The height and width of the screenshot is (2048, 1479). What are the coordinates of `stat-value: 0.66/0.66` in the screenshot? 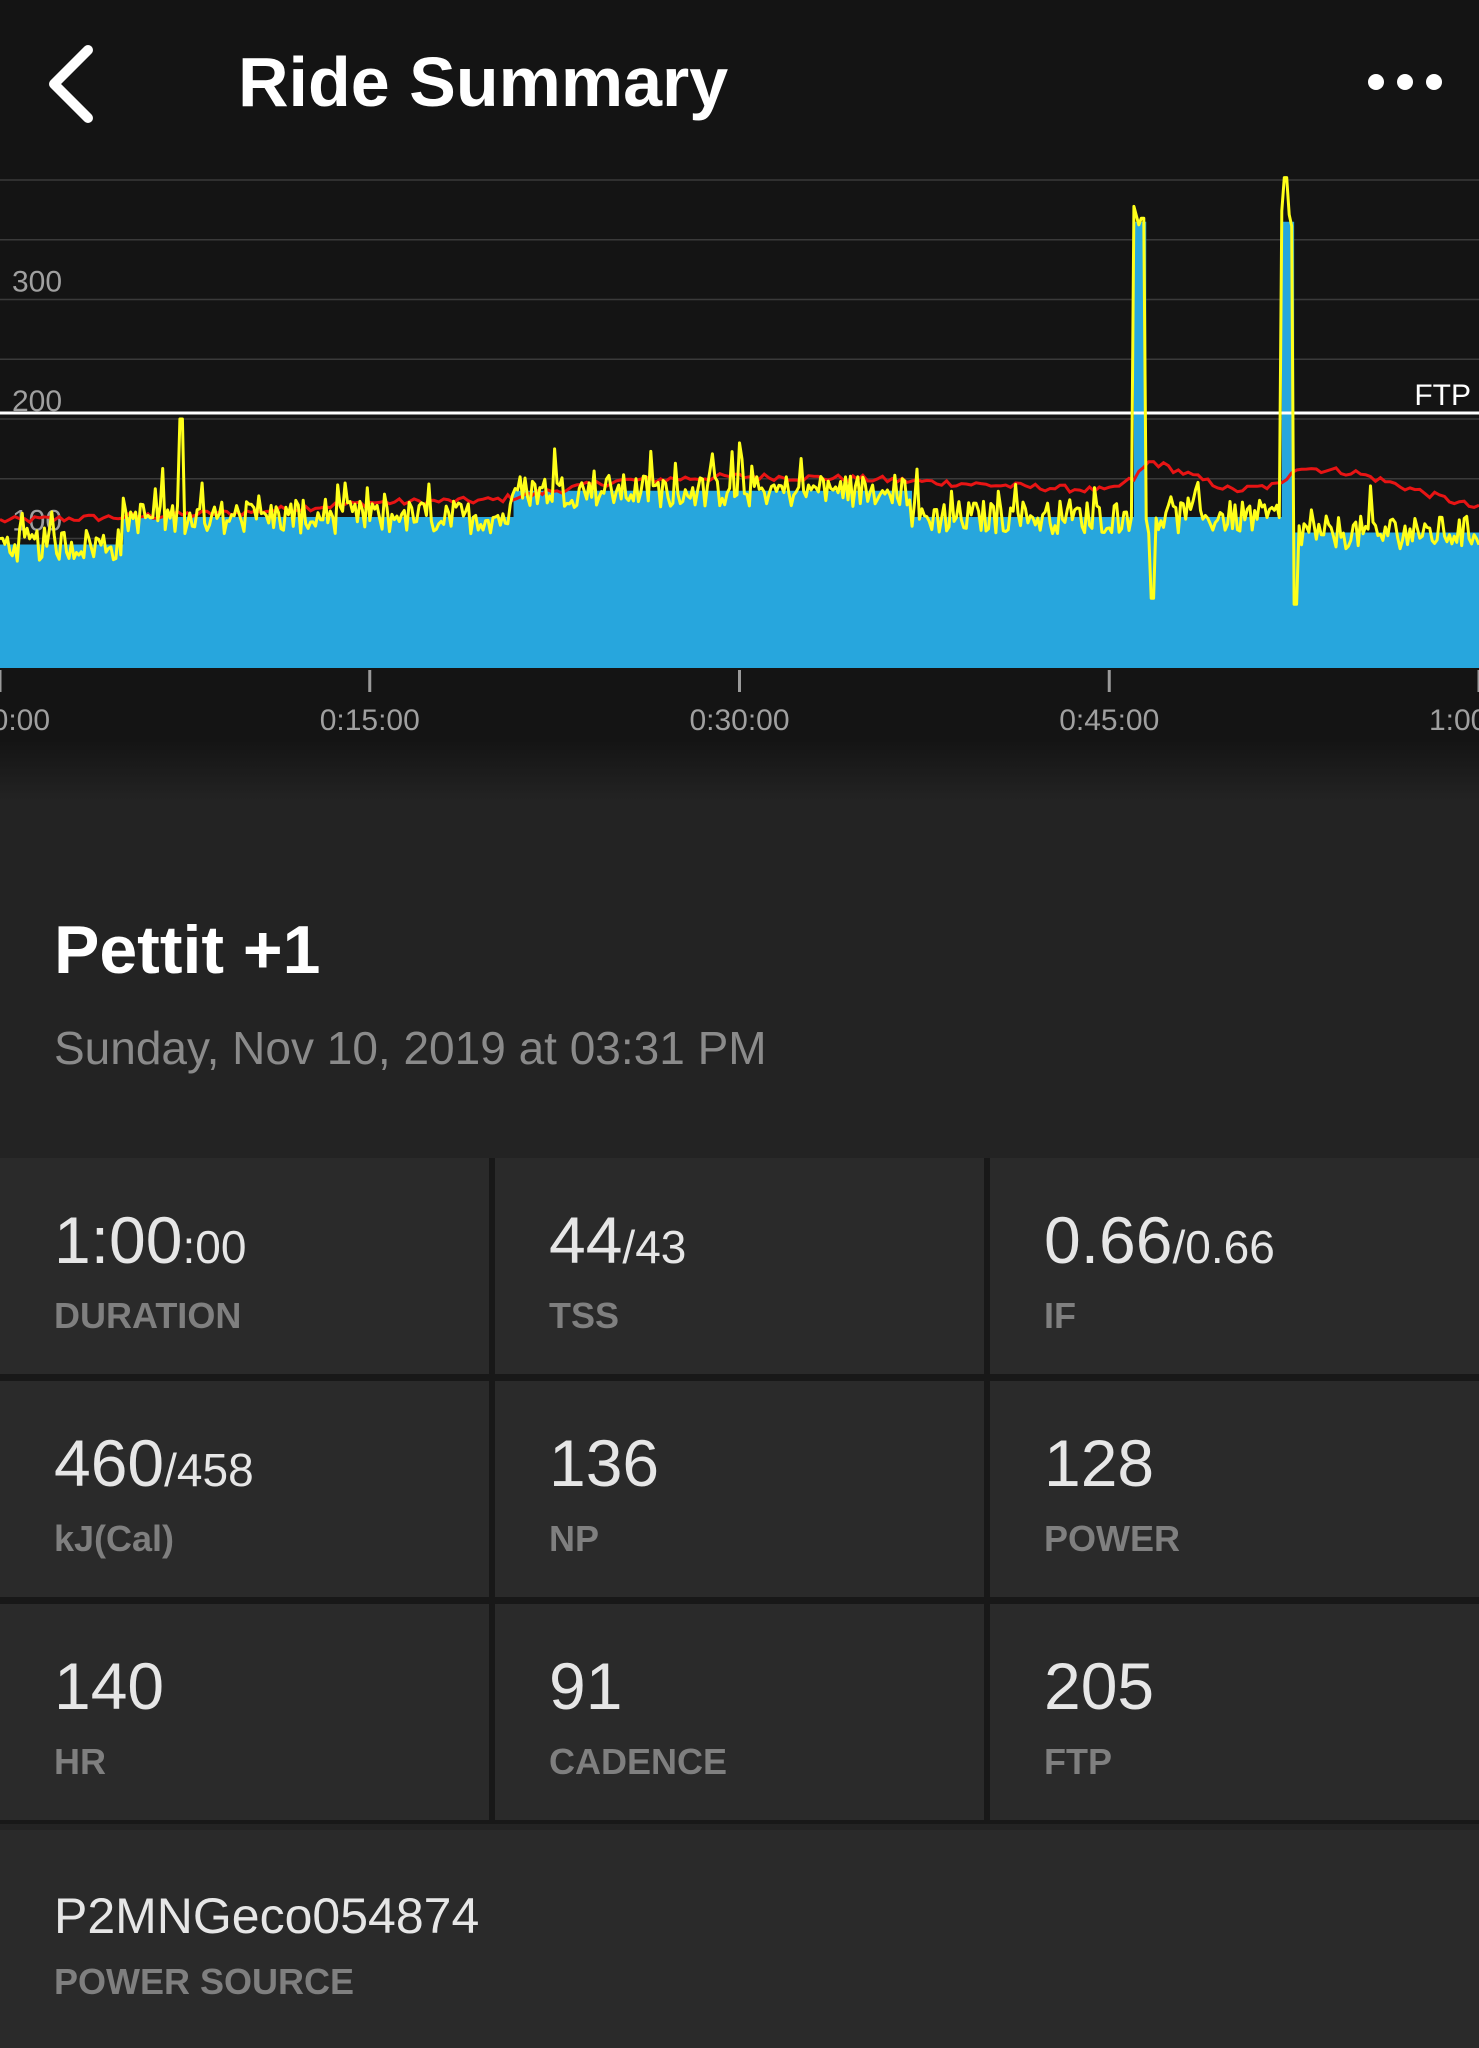 It's located at (1159, 1243).